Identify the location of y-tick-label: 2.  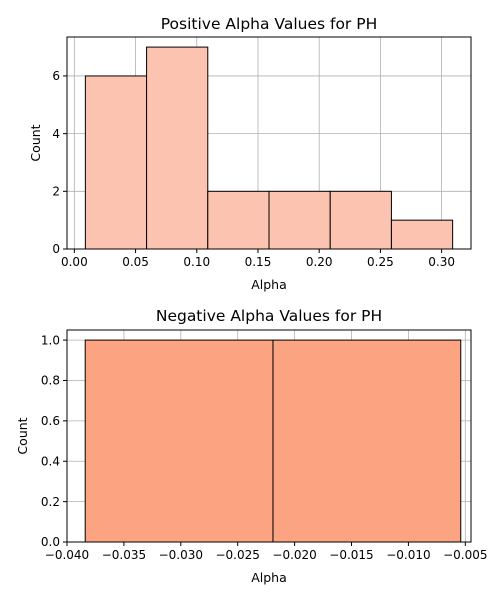
(56, 192).